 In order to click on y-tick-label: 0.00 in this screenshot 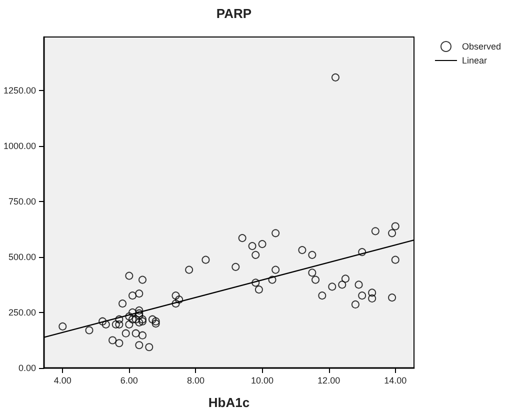, I will do `click(27, 368)`.